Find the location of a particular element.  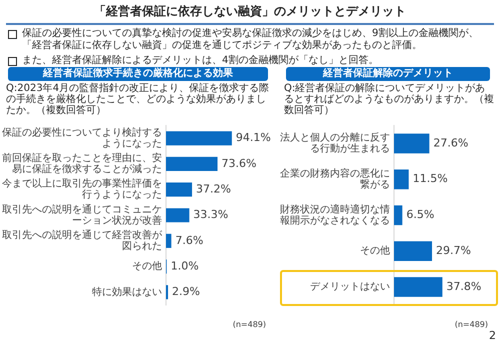

data-label: 33.3% is located at coordinates (210, 215).